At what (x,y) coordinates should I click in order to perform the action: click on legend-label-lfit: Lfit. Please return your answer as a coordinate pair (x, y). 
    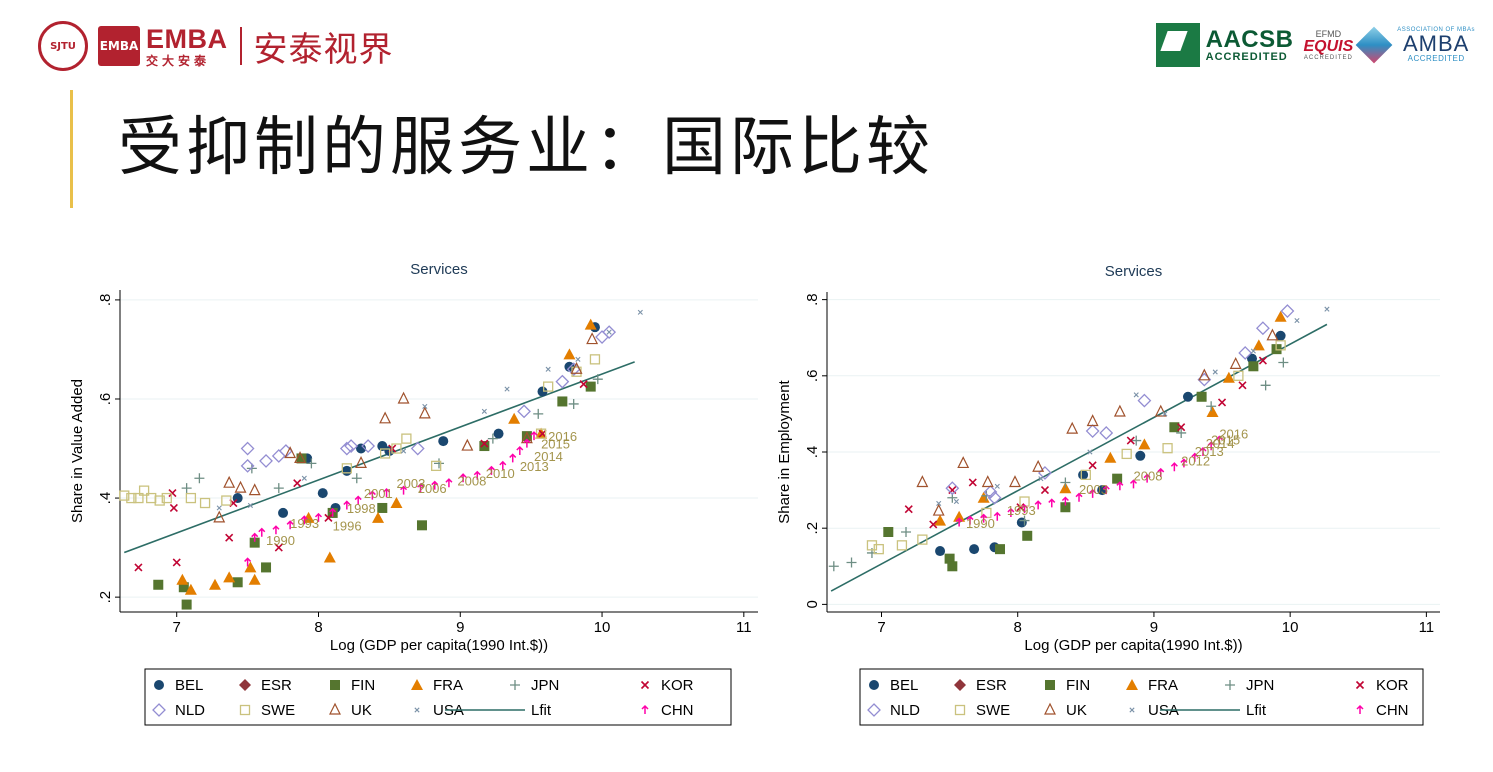
    Looking at the image, I should click on (1256, 710).